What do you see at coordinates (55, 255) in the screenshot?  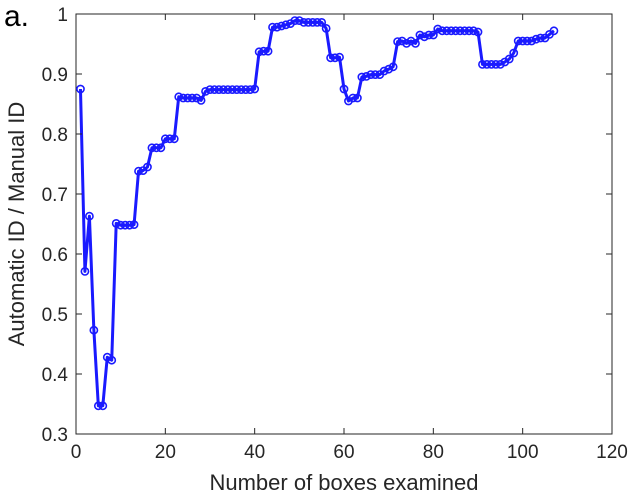 I see `y-tick-label: 0.6` at bounding box center [55, 255].